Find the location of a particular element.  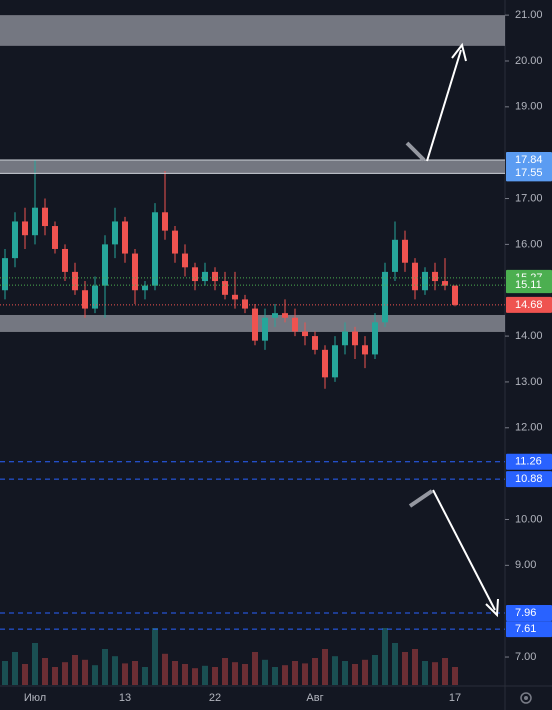

price-label: 17.55 is located at coordinates (529, 173).